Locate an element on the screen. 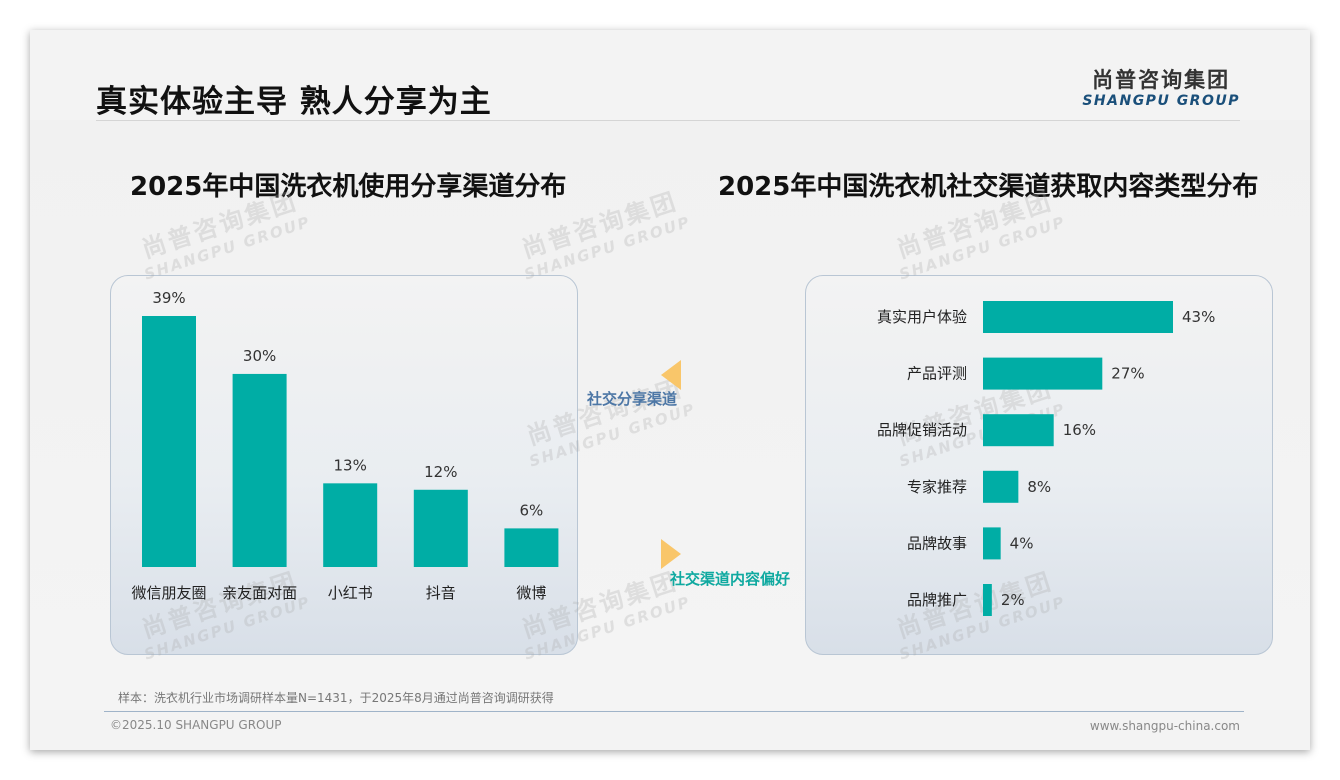 This screenshot has width=1340, height=780. category-label: 产品评测 is located at coordinates (937, 374).